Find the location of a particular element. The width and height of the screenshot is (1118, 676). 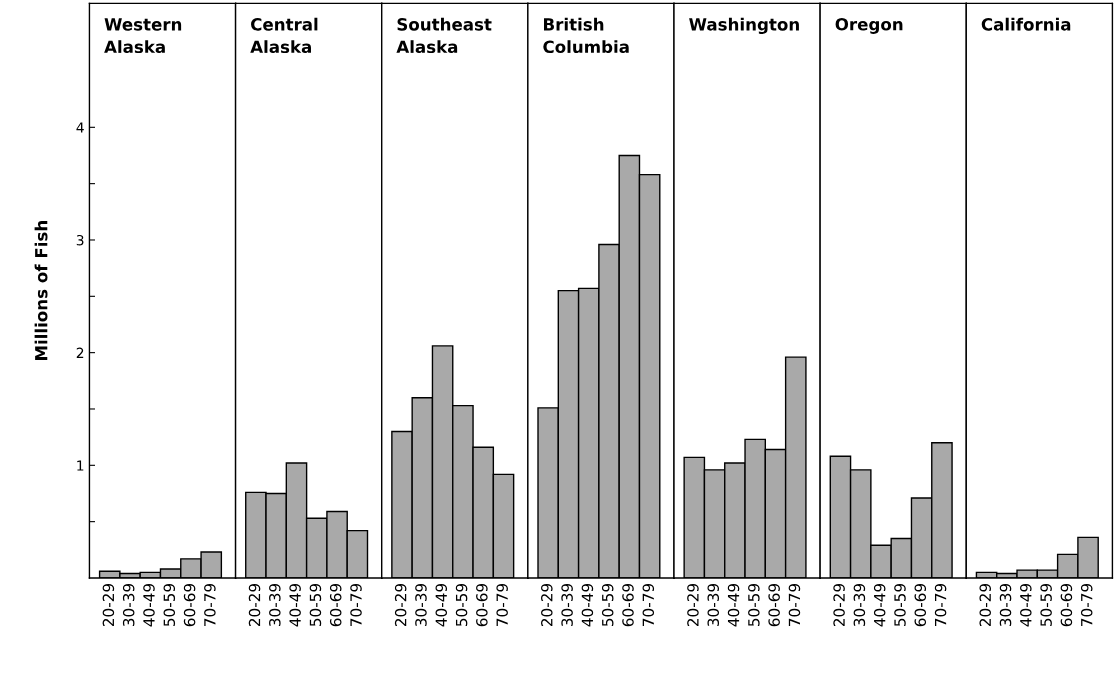

text: British Columbia is located at coordinates (586, 35).